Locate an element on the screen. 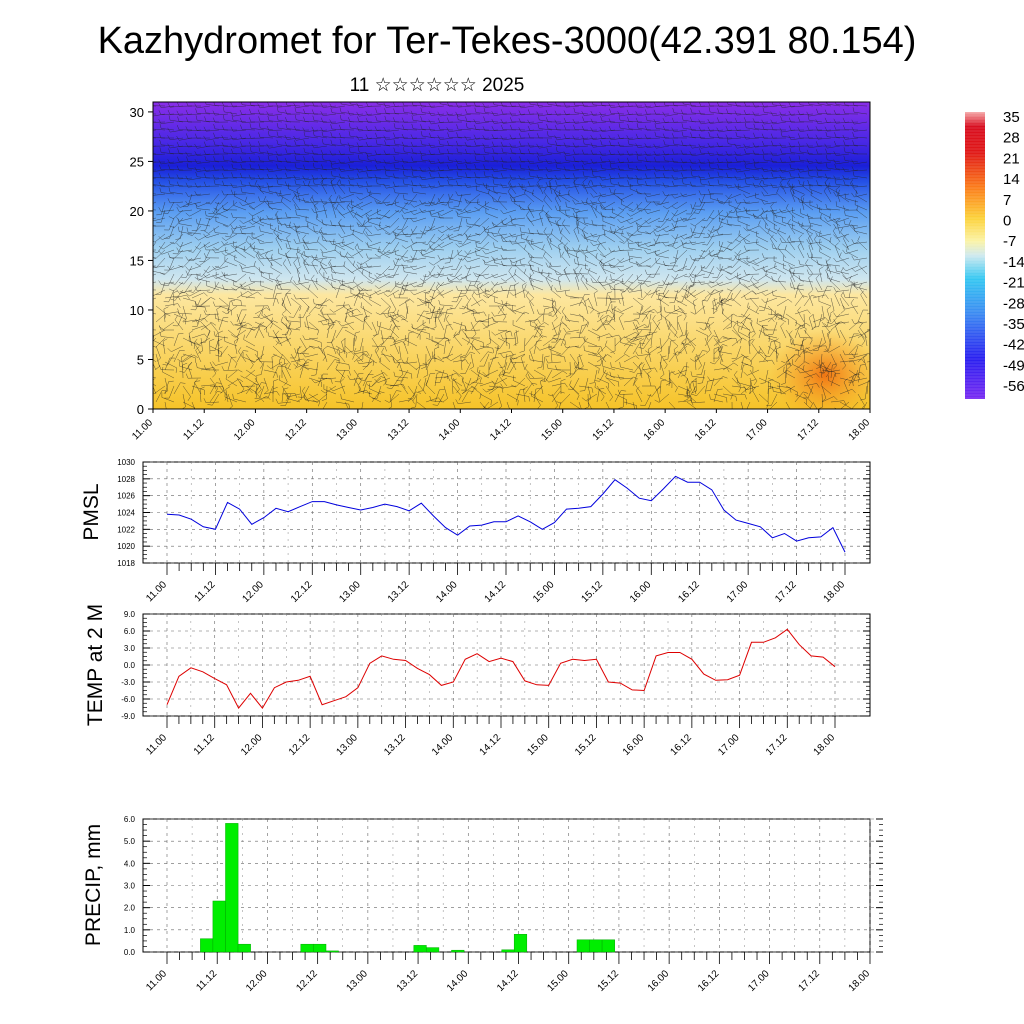  cross-ytick-label: 0 is located at coordinates (140, 409).